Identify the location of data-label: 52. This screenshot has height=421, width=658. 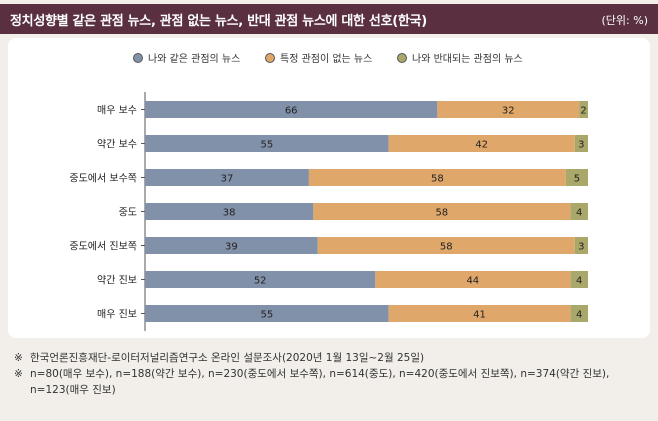
(260, 281).